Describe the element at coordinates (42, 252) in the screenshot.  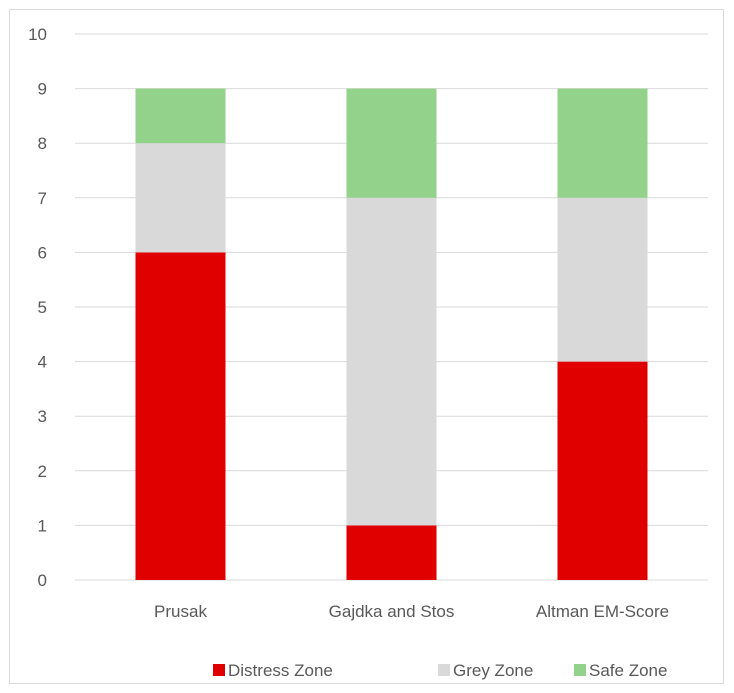
I see `y-tick-label: 6` at that location.